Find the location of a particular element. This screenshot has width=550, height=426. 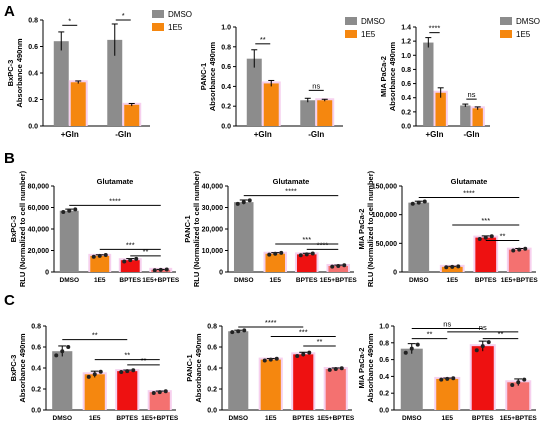

x-tick-label: 1E5 is located at coordinates (452, 280).